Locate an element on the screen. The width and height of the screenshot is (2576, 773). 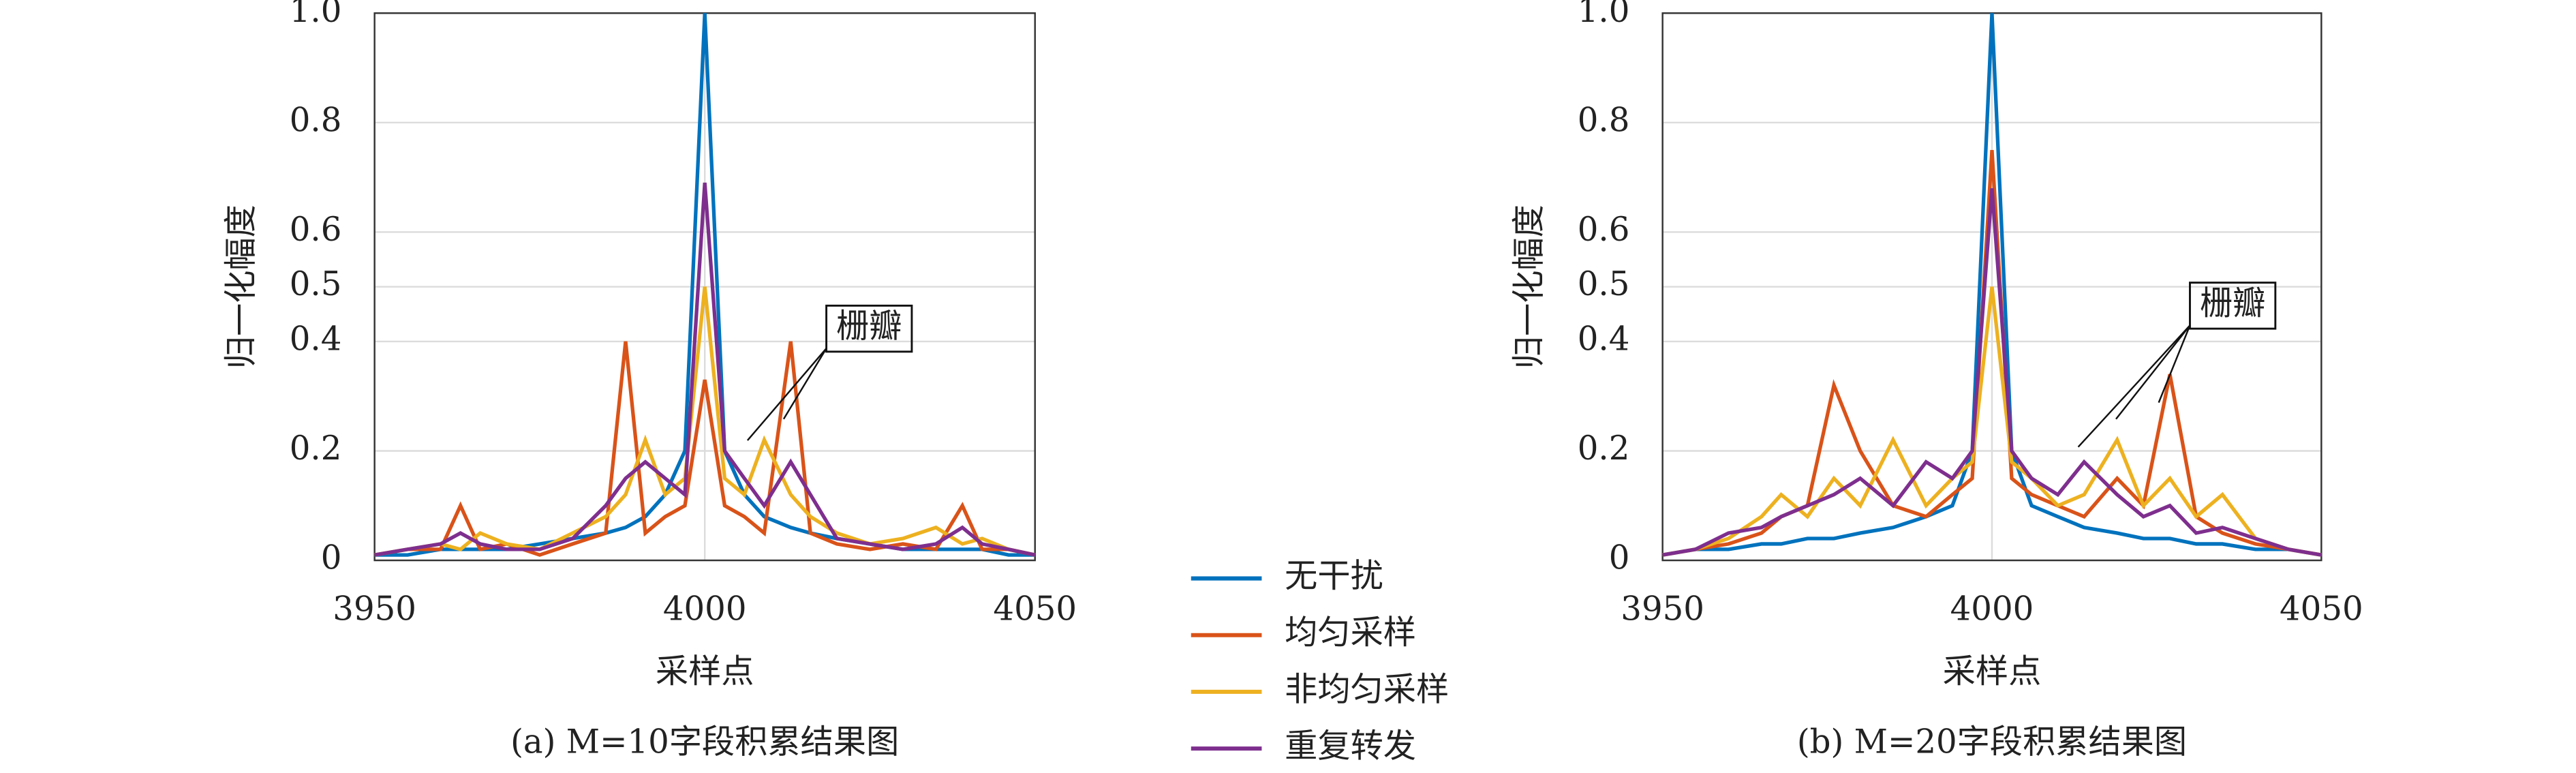
legend-label: 无干扰 is located at coordinates (1334, 576).